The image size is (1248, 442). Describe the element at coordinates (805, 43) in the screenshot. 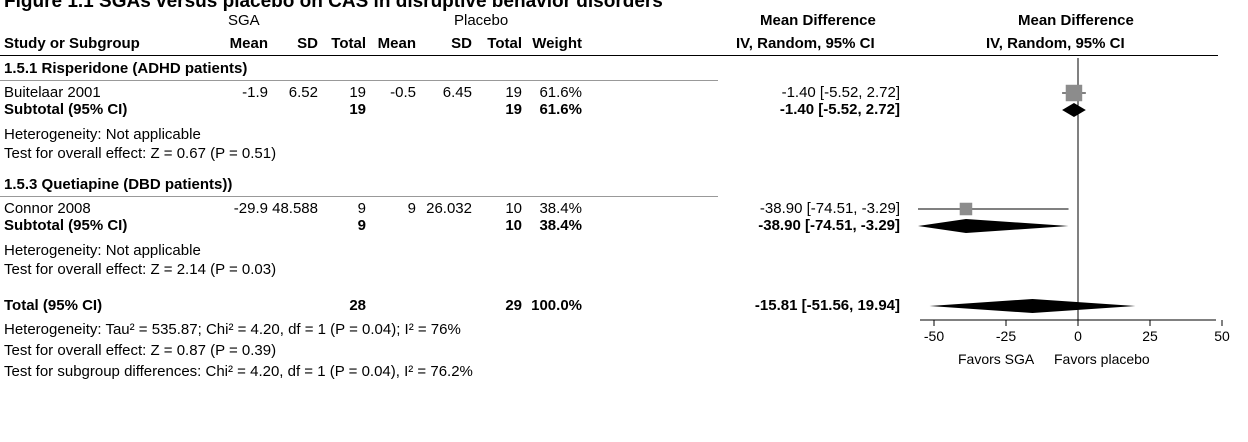

I see `header-method: IV, Random, 95% CI` at that location.